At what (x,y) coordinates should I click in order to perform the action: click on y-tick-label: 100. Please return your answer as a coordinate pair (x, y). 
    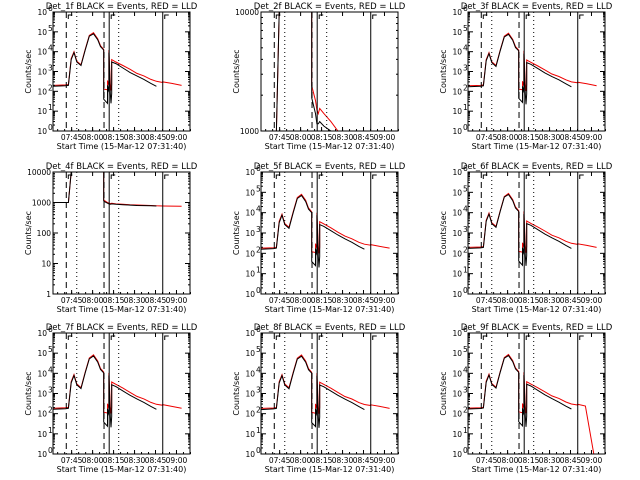
    Looking at the image, I should click on (44, 233).